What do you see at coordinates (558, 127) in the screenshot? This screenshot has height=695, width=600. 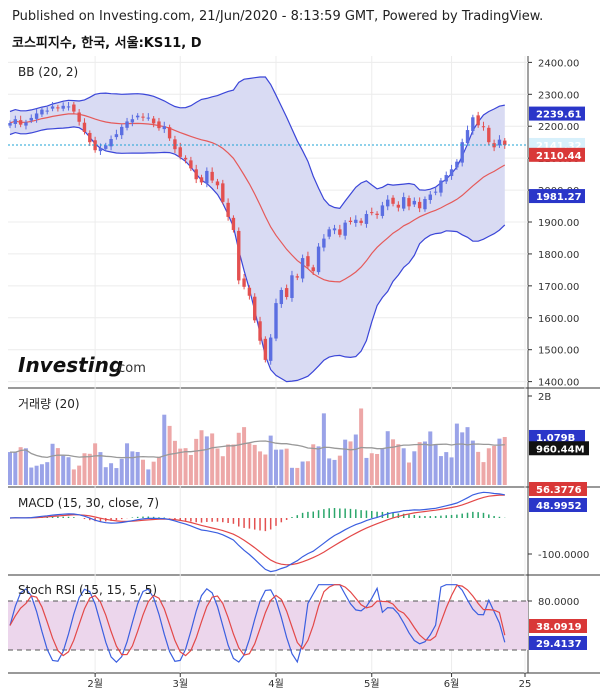 I see `price-tick-label: 2200.00` at bounding box center [558, 127].